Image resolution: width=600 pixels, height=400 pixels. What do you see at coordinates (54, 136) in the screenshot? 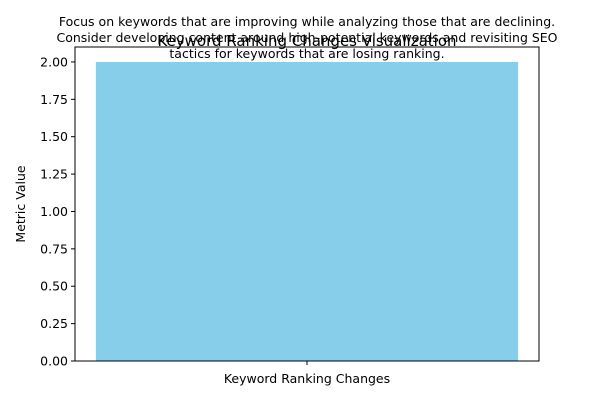
I see `y-tick-label: 1.50` at bounding box center [54, 136].